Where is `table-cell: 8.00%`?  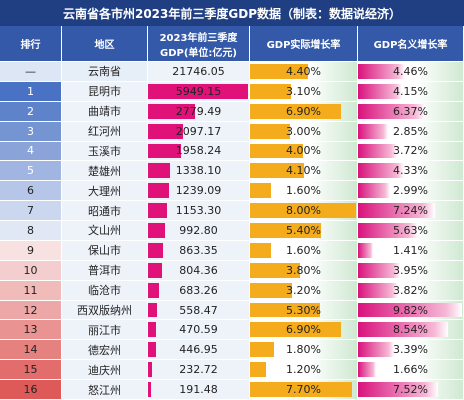
table-cell: 8.00% is located at coordinates (304, 211).